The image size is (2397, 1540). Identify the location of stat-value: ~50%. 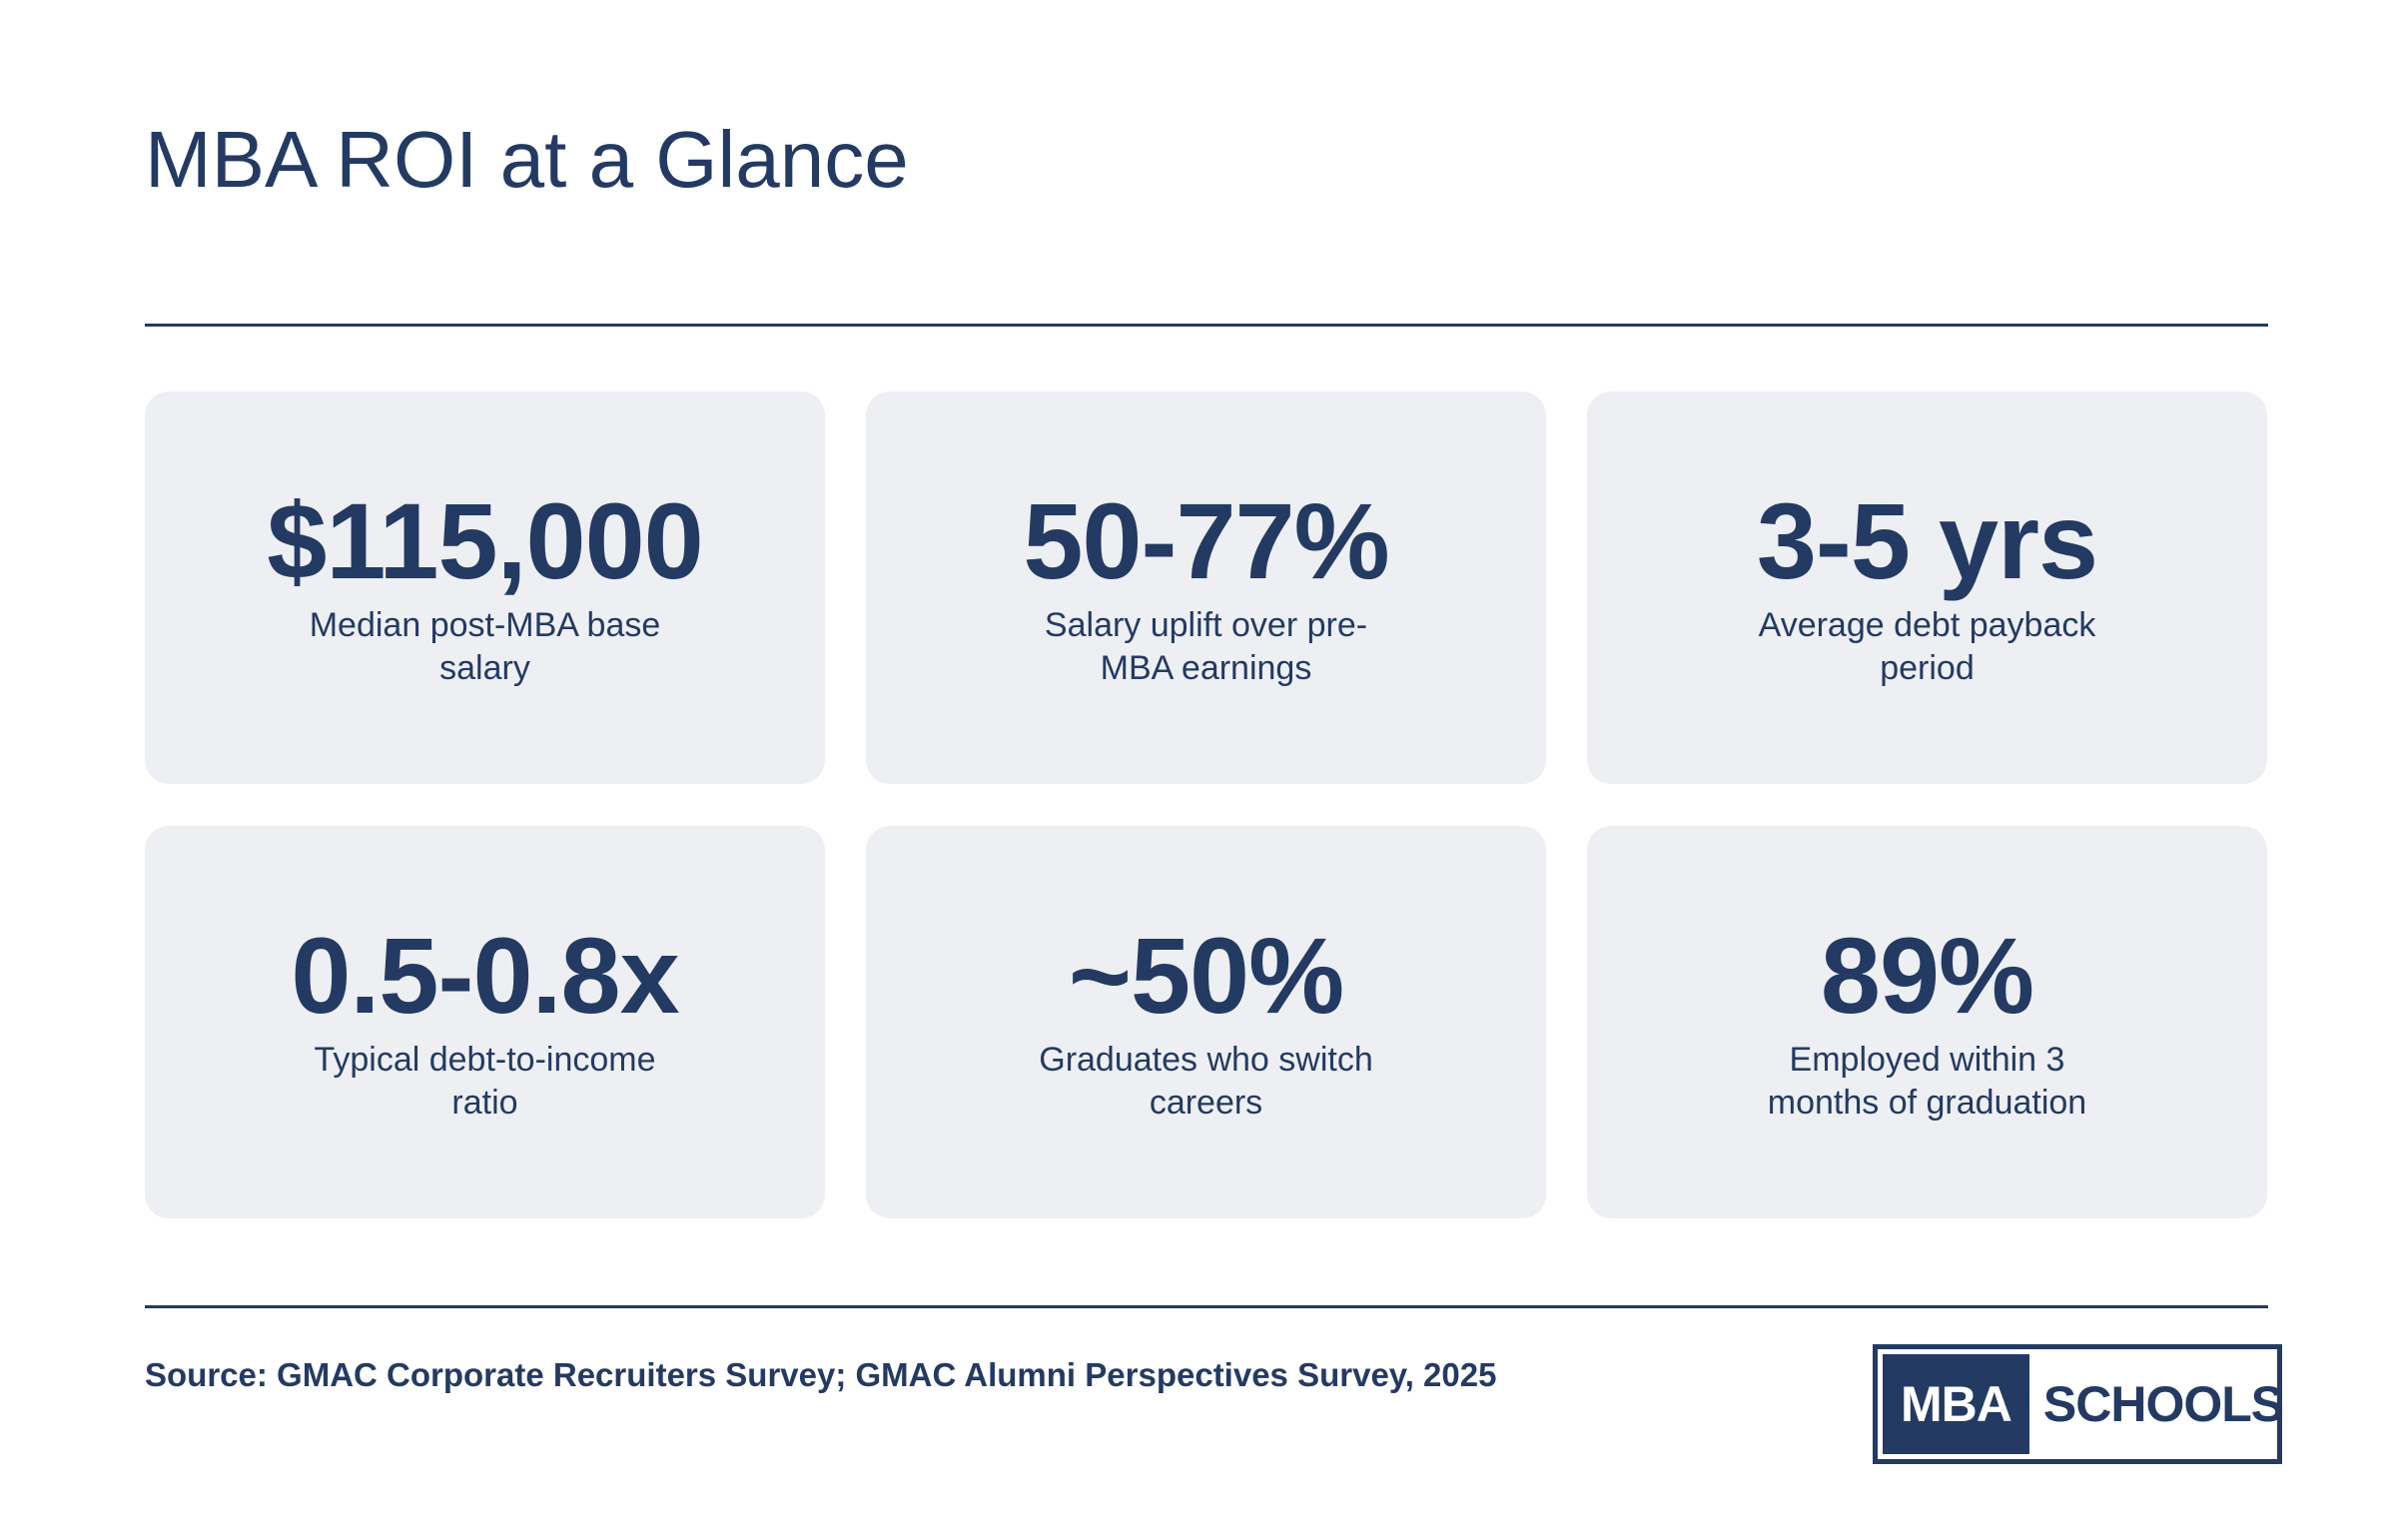
(1206, 975).